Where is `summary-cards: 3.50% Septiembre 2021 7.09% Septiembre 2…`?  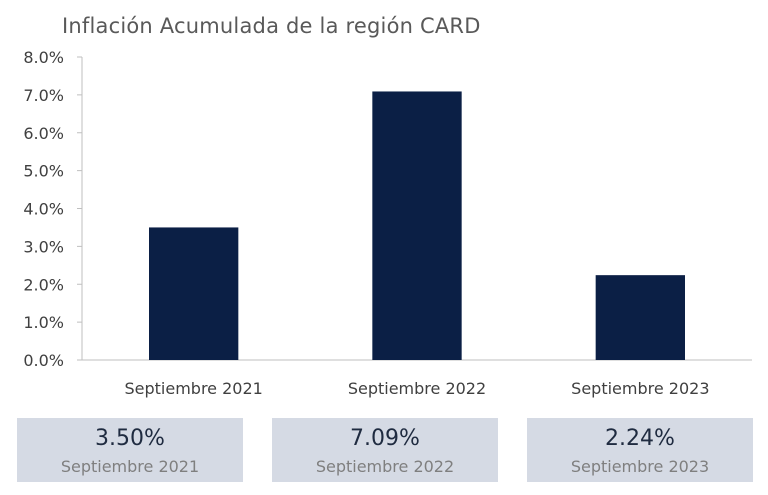 summary-cards: 3.50% Septiembre 2021 7.09% Septiembre 2… is located at coordinates (384, 450).